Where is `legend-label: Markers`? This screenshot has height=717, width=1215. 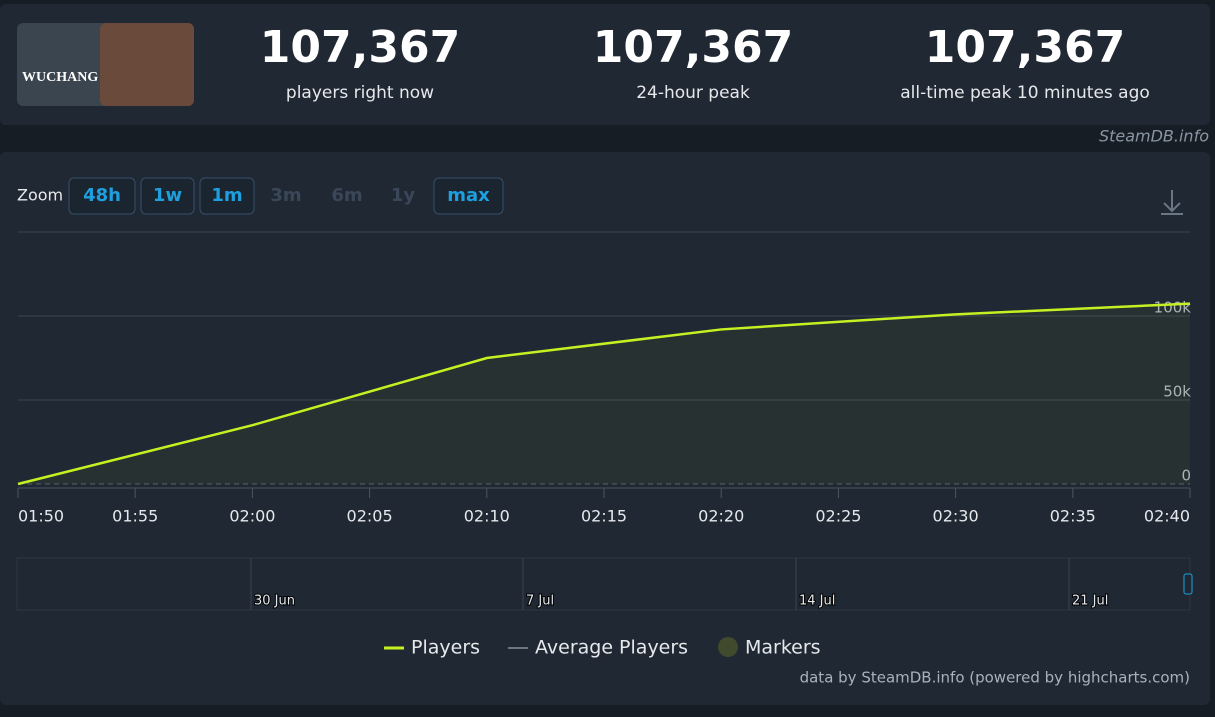 legend-label: Markers is located at coordinates (783, 648).